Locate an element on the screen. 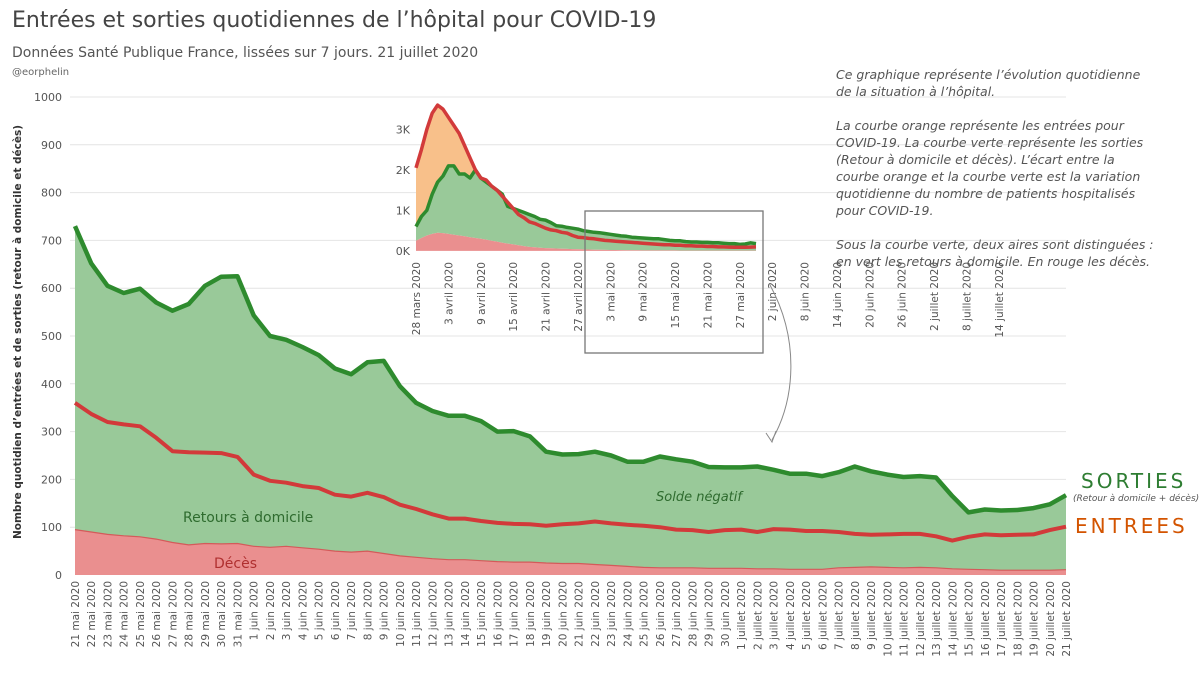 Image resolution: width=1200 pixels, height=675 pixels. inset-x-tick-label: 20 juin 2020 is located at coordinates (870, 295).